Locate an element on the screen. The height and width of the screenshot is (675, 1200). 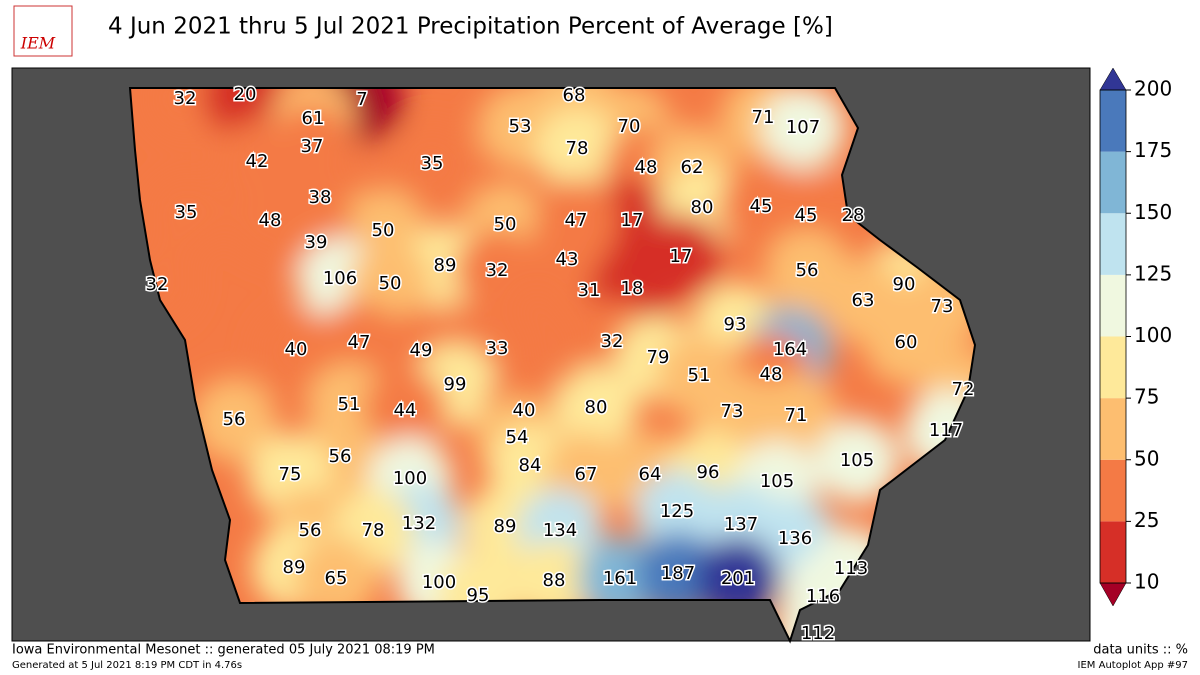
station-value: 112 is located at coordinates (818, 633).